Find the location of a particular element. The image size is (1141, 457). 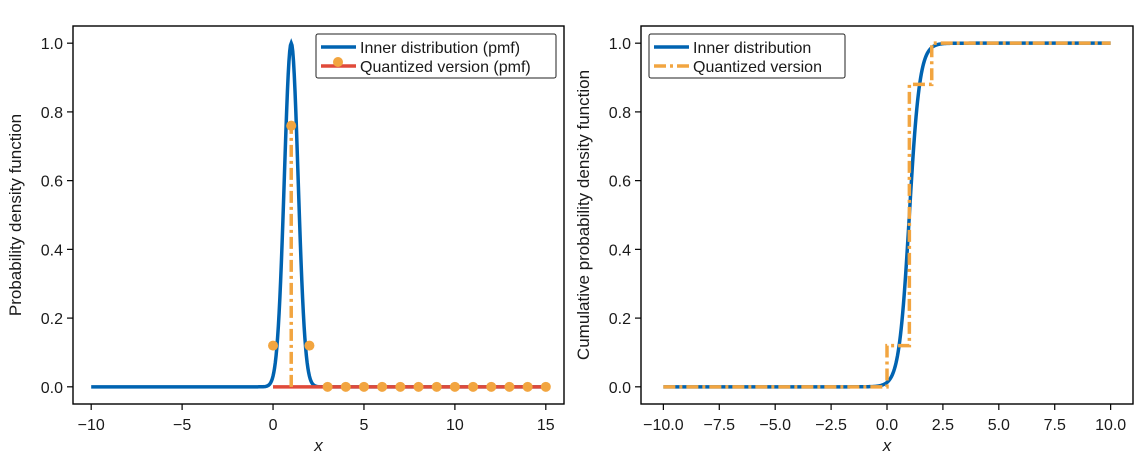

x-tick-label: 10 is located at coordinates (455, 425).